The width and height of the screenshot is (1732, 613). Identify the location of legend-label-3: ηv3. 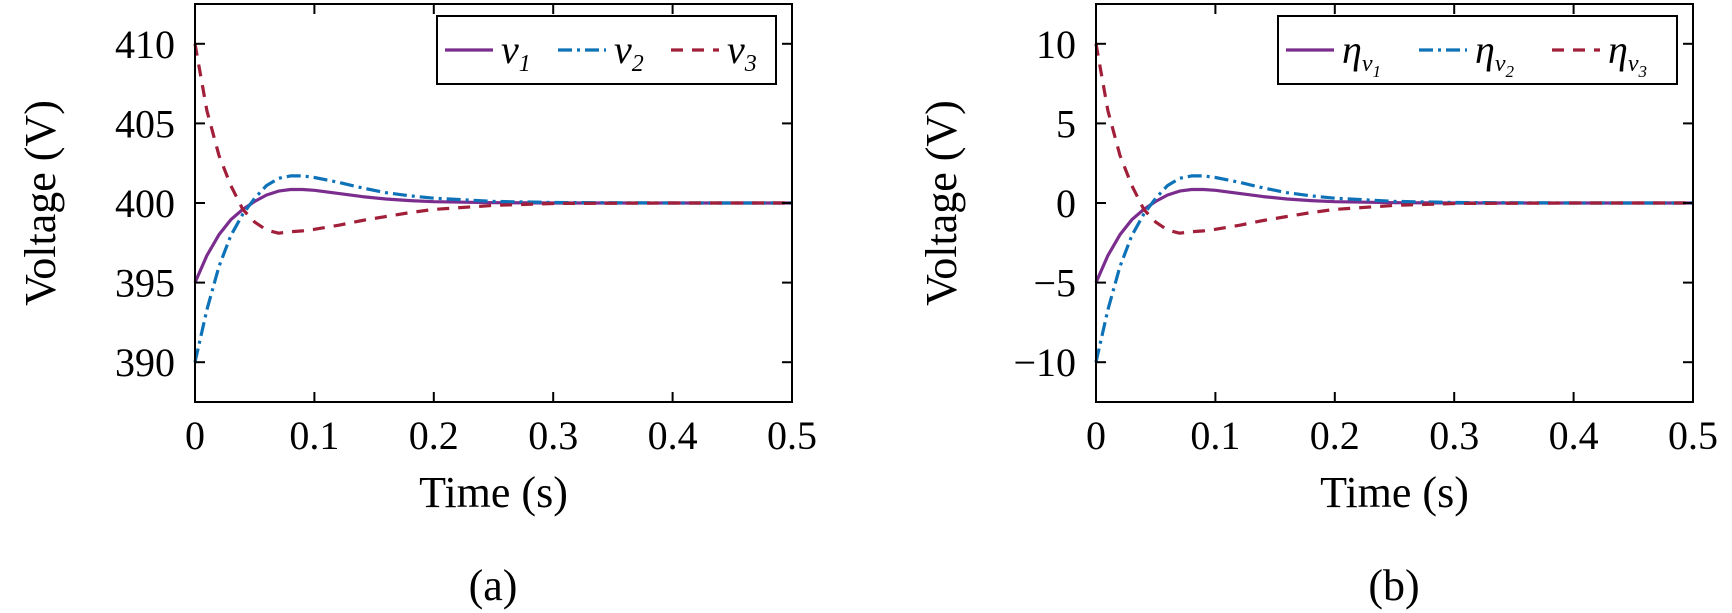
(1627, 54).